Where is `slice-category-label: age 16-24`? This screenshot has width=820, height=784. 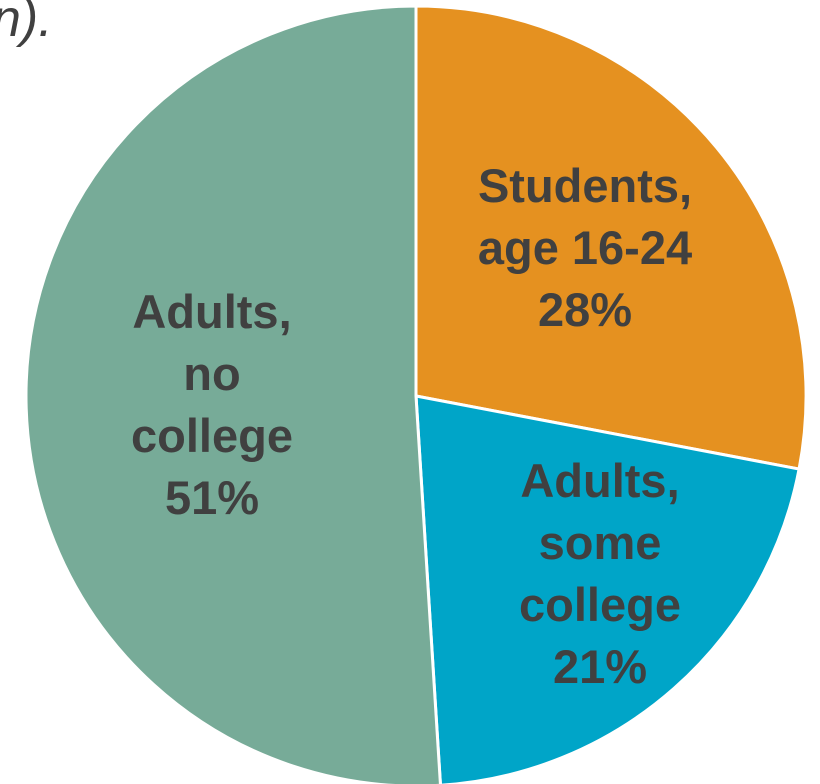
slice-category-label: age 16-24 is located at coordinates (585, 247).